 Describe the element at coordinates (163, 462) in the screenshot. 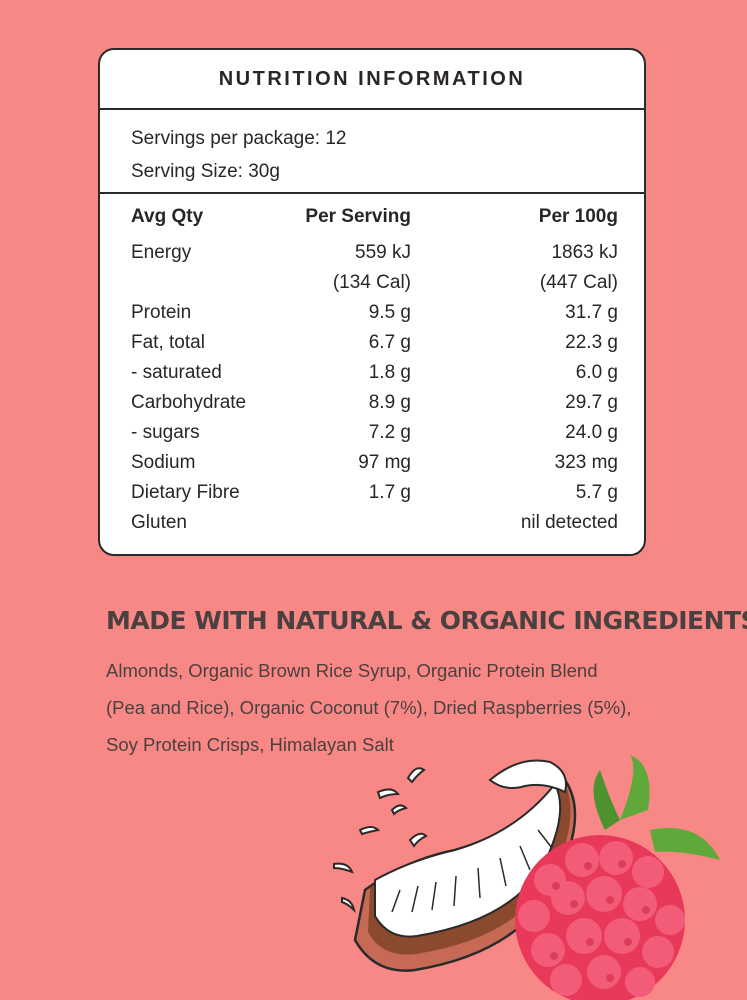

I see `nutrient-name: Sodium` at that location.